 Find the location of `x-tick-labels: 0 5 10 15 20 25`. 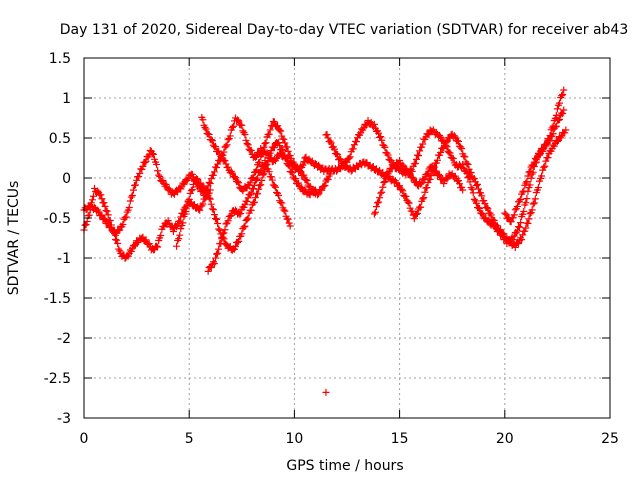

x-tick-labels: 0 5 10 15 20 25 is located at coordinates (349, 439).